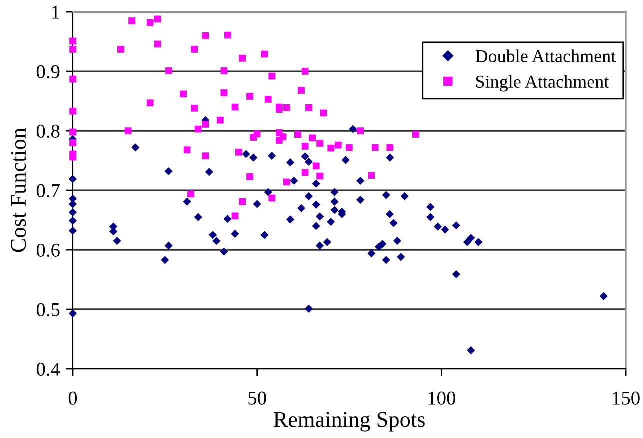  What do you see at coordinates (56, 12) in the screenshot?
I see `y-tick-label: 1` at bounding box center [56, 12].